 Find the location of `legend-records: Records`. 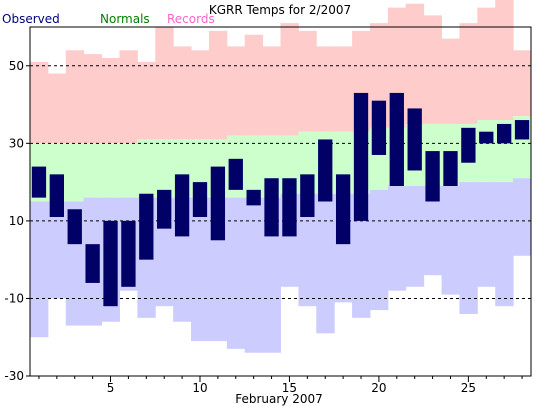

legend-records: Records is located at coordinates (191, 19).